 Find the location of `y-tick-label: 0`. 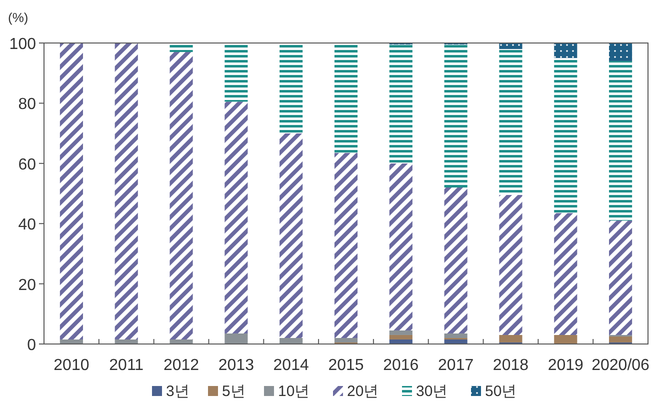

y-tick-label: 0 is located at coordinates (31, 345).